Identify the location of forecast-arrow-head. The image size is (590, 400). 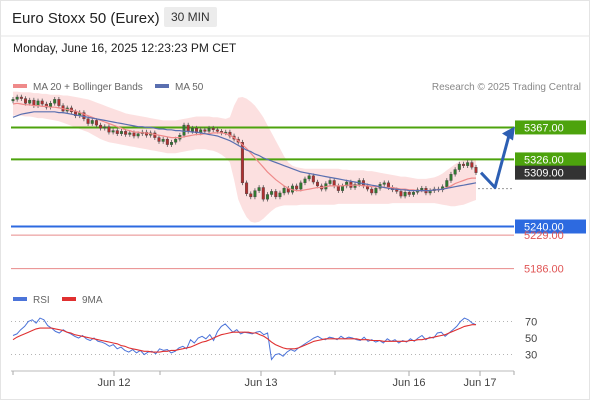
(508, 133).